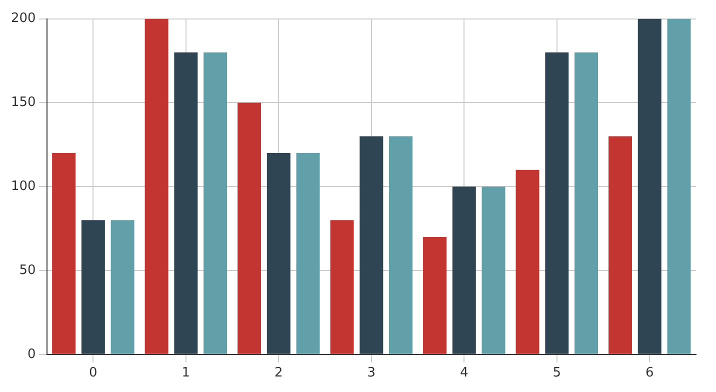 This screenshot has height=392, width=716. What do you see at coordinates (93, 373) in the screenshot?
I see `x-tick-label: 0` at bounding box center [93, 373].